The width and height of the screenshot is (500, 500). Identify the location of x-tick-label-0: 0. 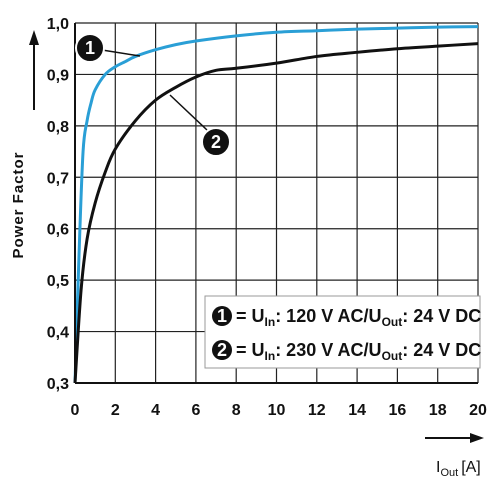
(75, 410).